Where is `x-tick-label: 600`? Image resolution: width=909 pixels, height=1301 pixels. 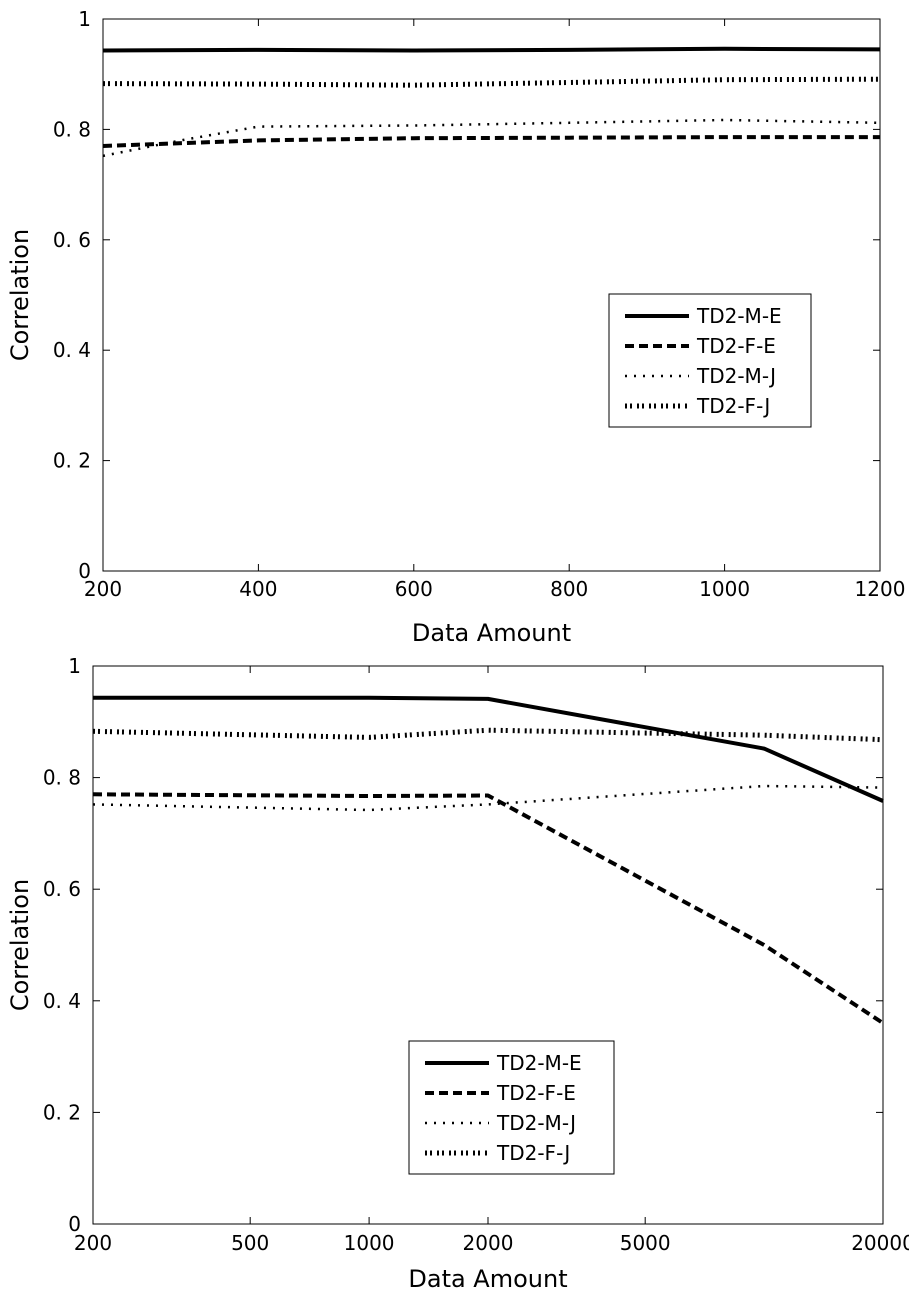
x-tick-label: 600 is located at coordinates (414, 589).